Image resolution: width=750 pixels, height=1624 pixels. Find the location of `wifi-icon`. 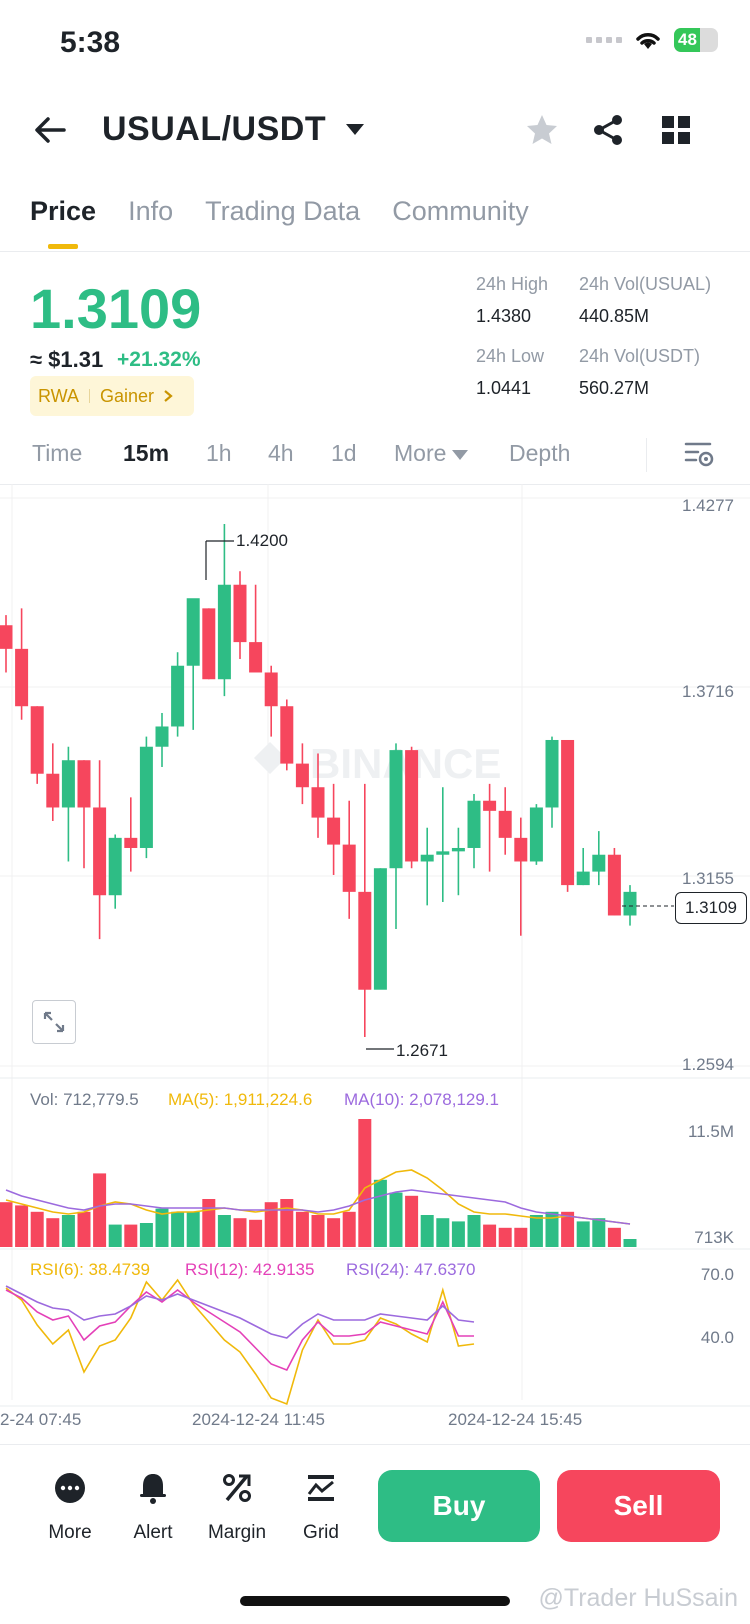

wifi-icon is located at coordinates (648, 41).